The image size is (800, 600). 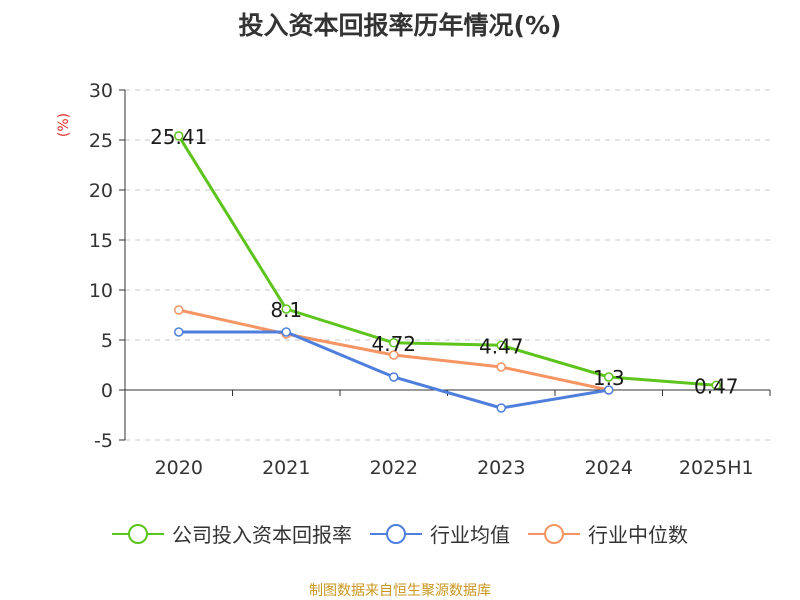 What do you see at coordinates (101, 241) in the screenshot?
I see `y-tick-label: 15` at bounding box center [101, 241].